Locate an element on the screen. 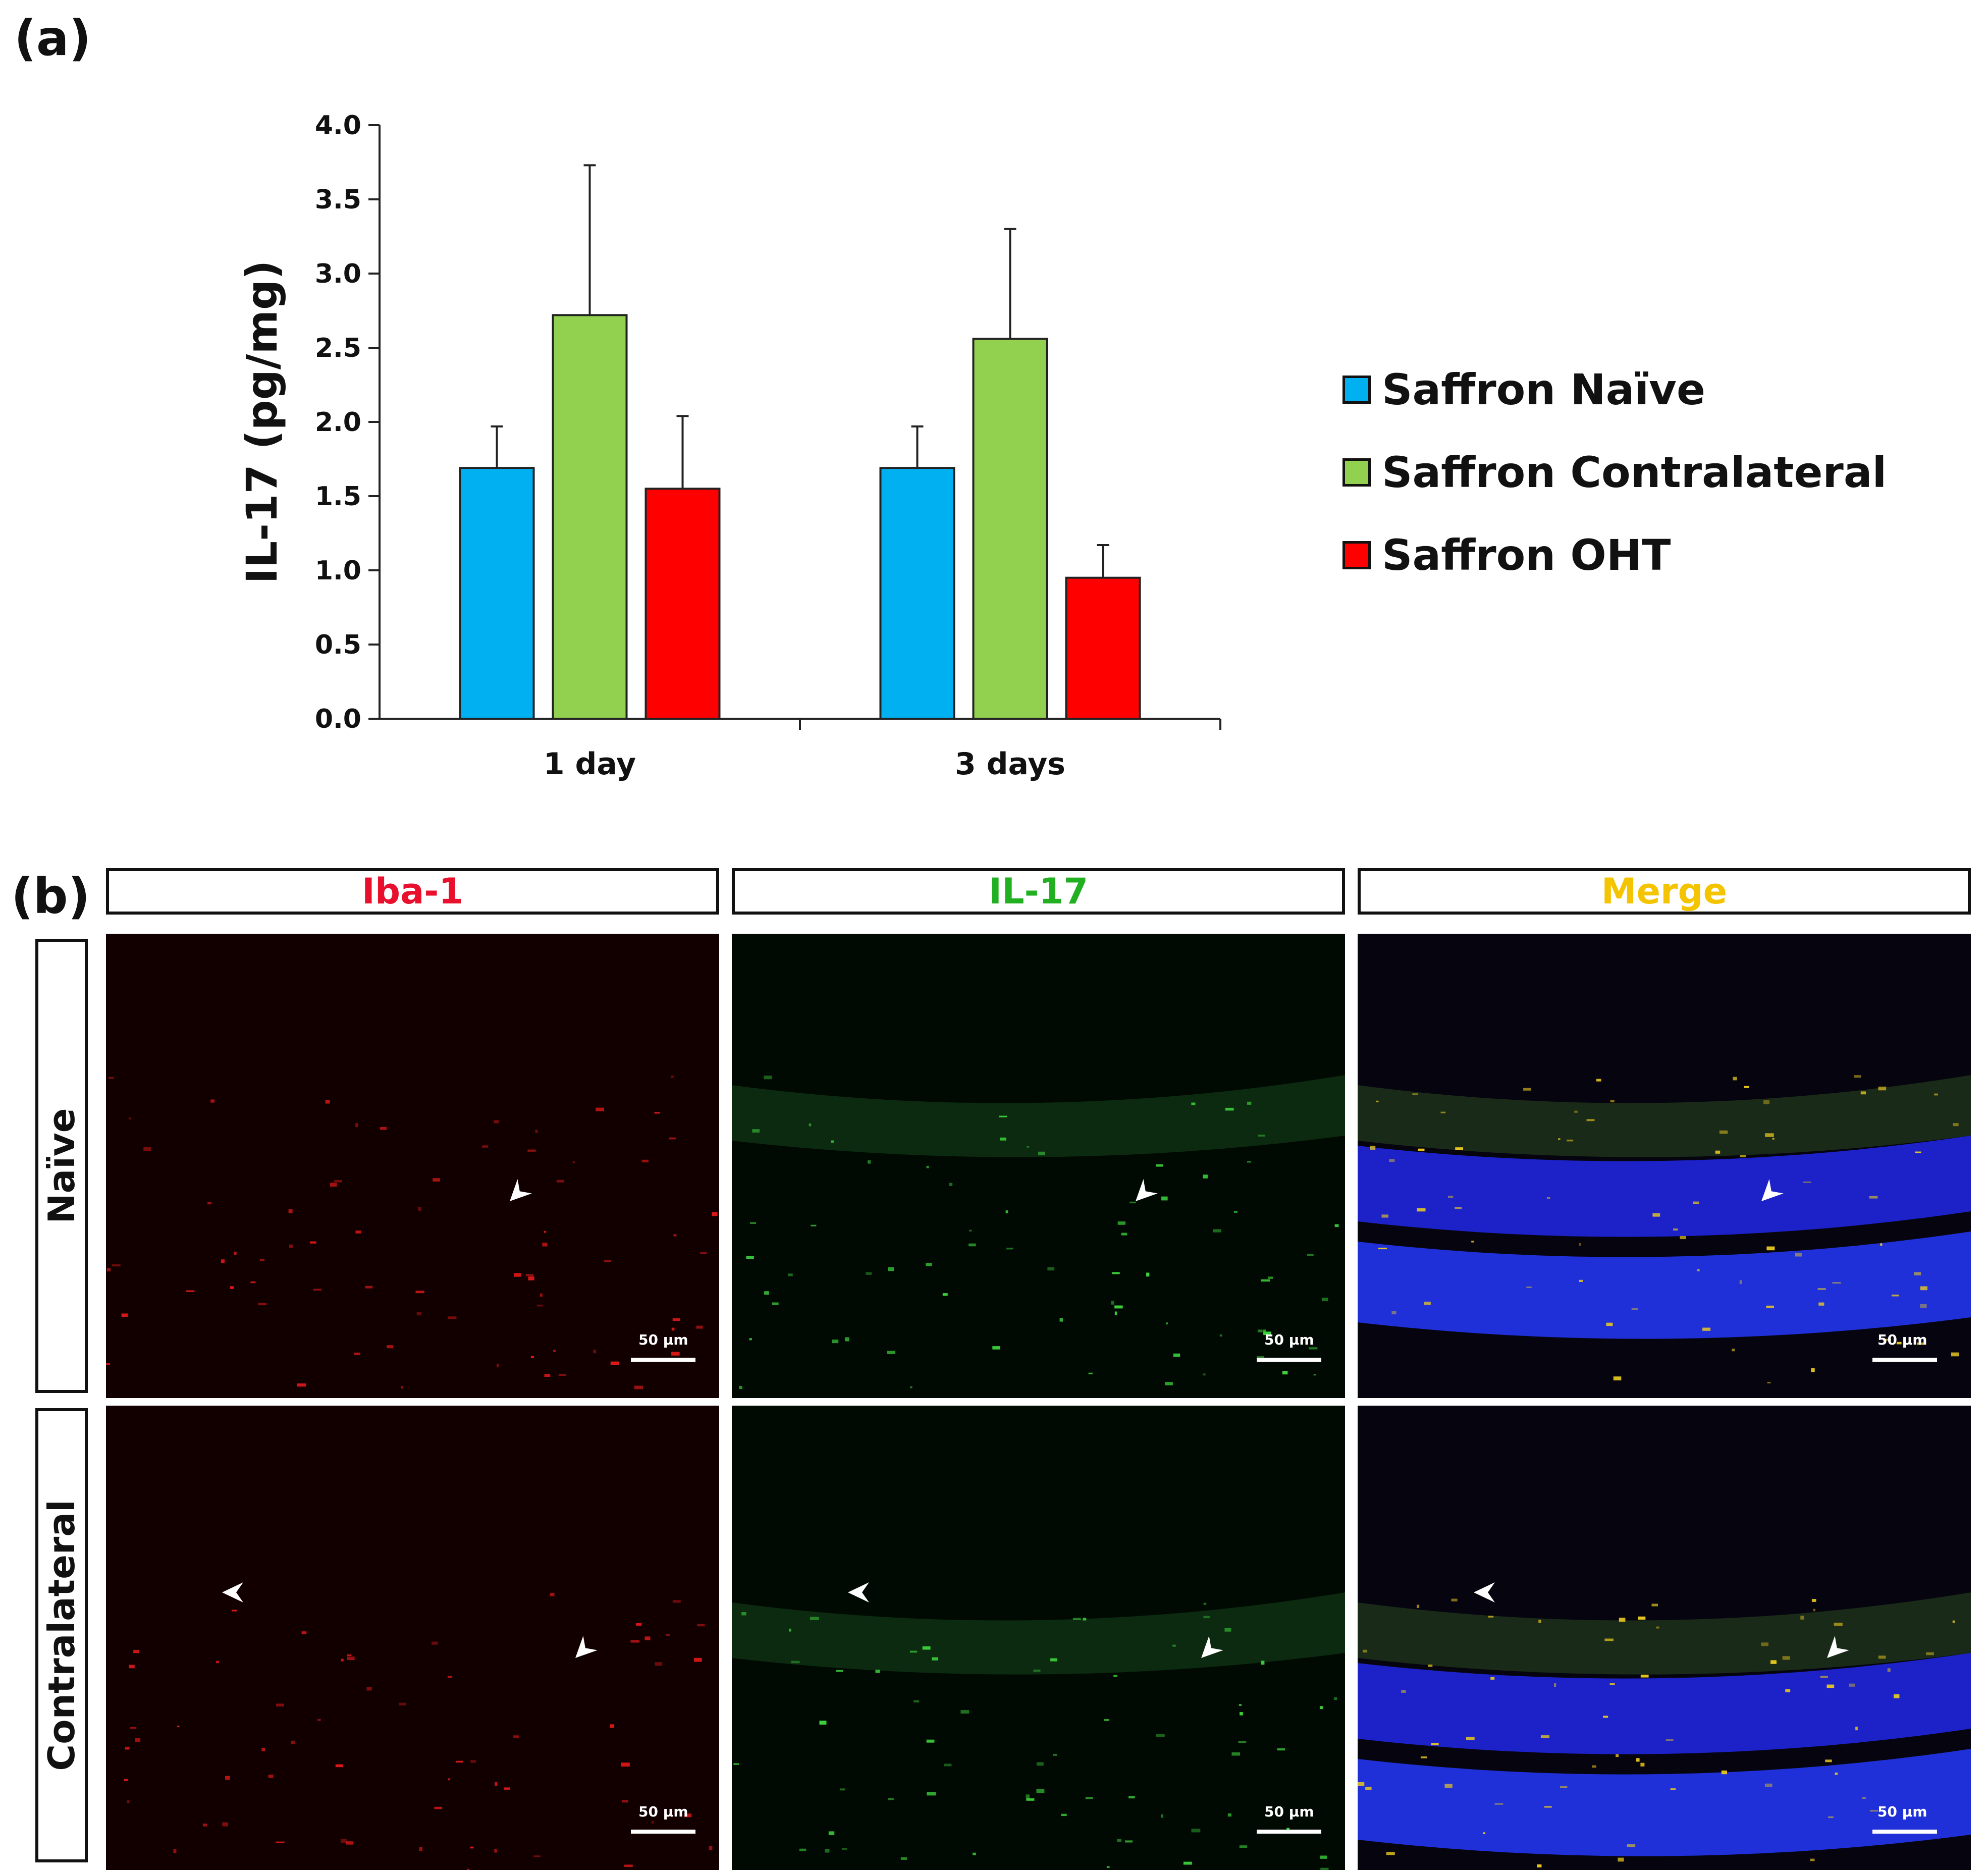  legend-item: Saffron OHT is located at coordinates (1615, 555).